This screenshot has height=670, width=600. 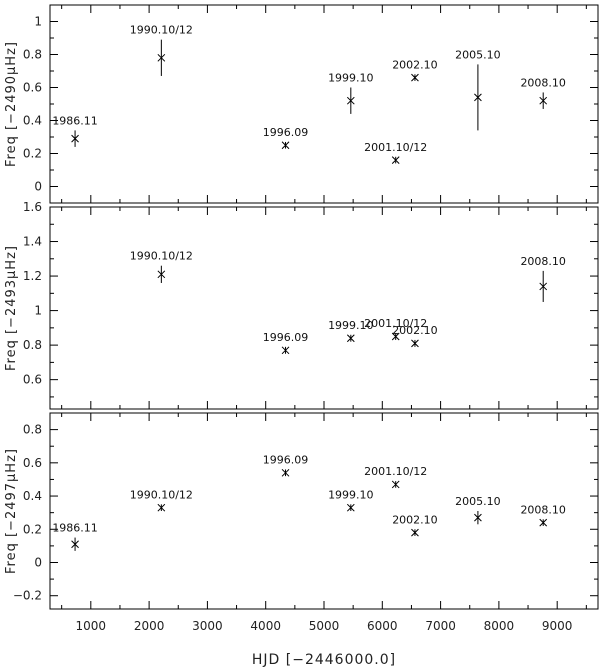 I want to click on x-tick-label: 2000, so click(x=149, y=626).